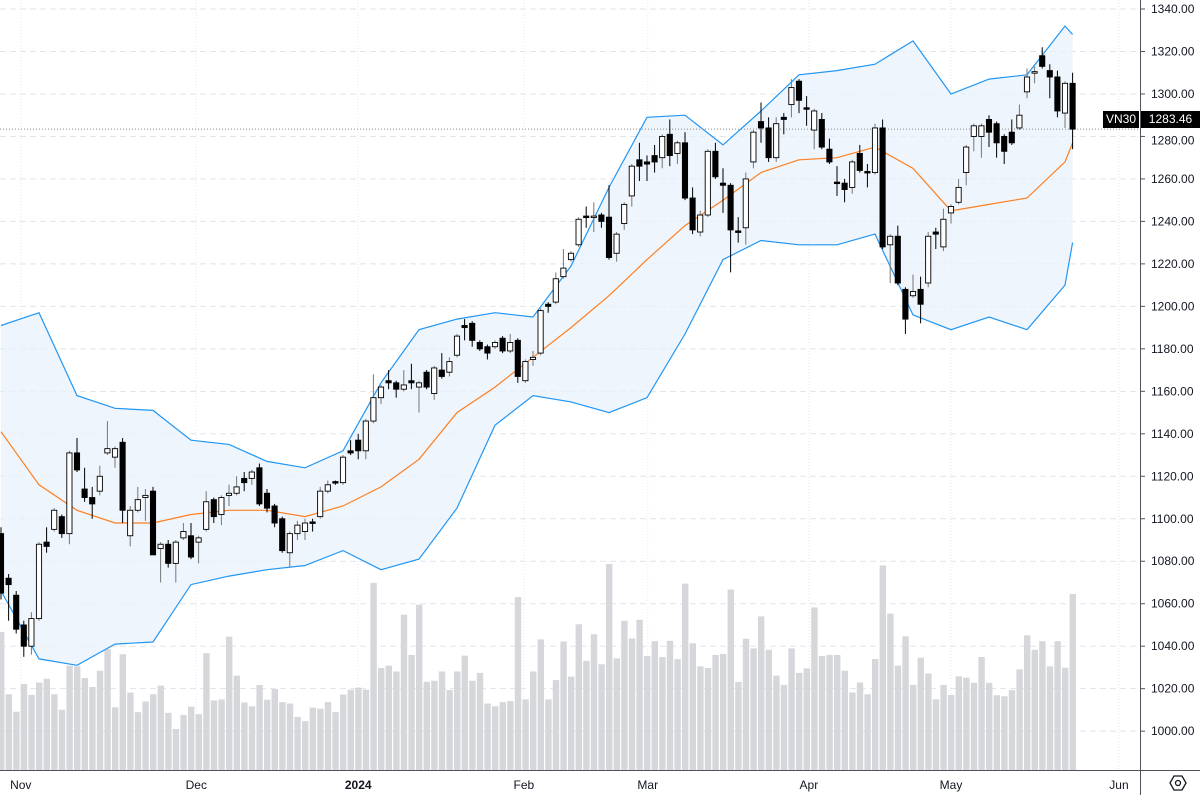  What do you see at coordinates (569, 785) in the screenshot?
I see `time-axis: Nov Dec 2024 Feb Mar Apr May Jun` at bounding box center [569, 785].